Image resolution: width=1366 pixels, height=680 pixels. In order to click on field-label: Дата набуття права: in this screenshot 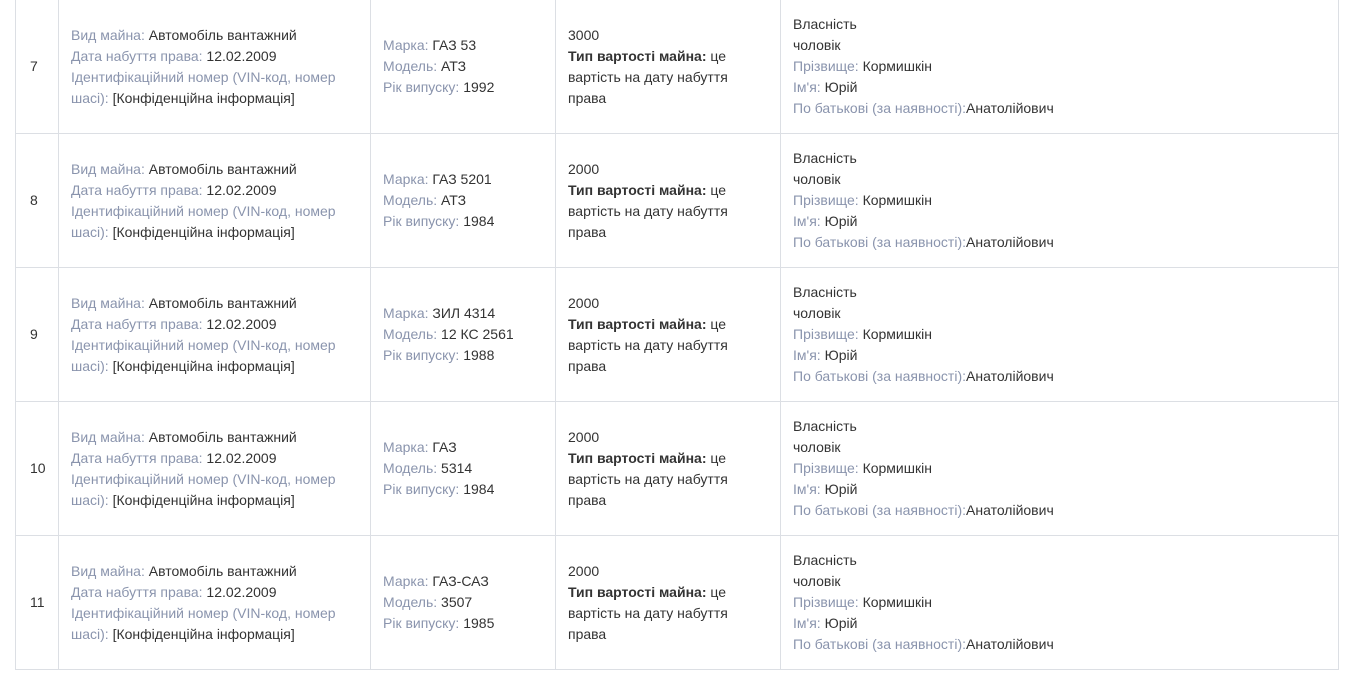, I will do `click(137, 591)`.